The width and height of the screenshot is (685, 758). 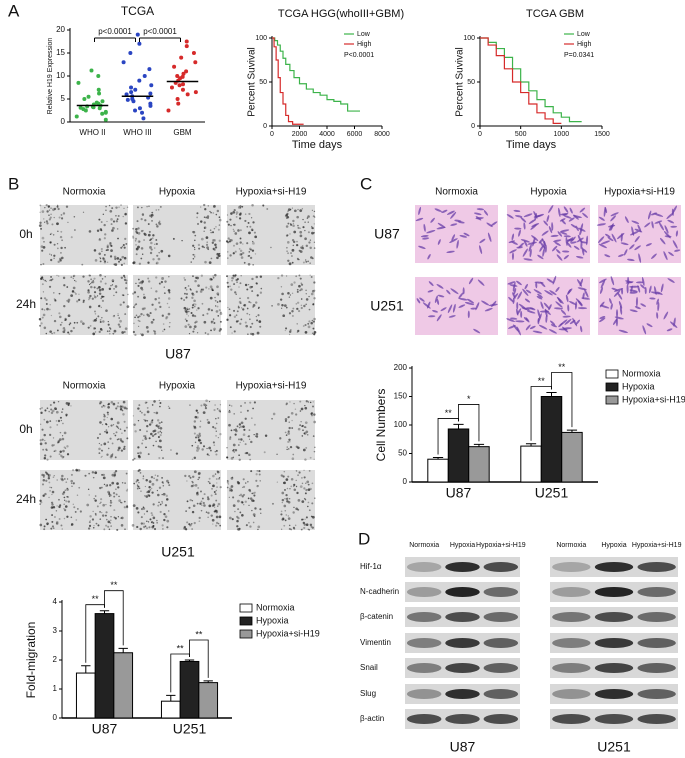 I want to click on x-tick-label: 6000, so click(x=355, y=134).